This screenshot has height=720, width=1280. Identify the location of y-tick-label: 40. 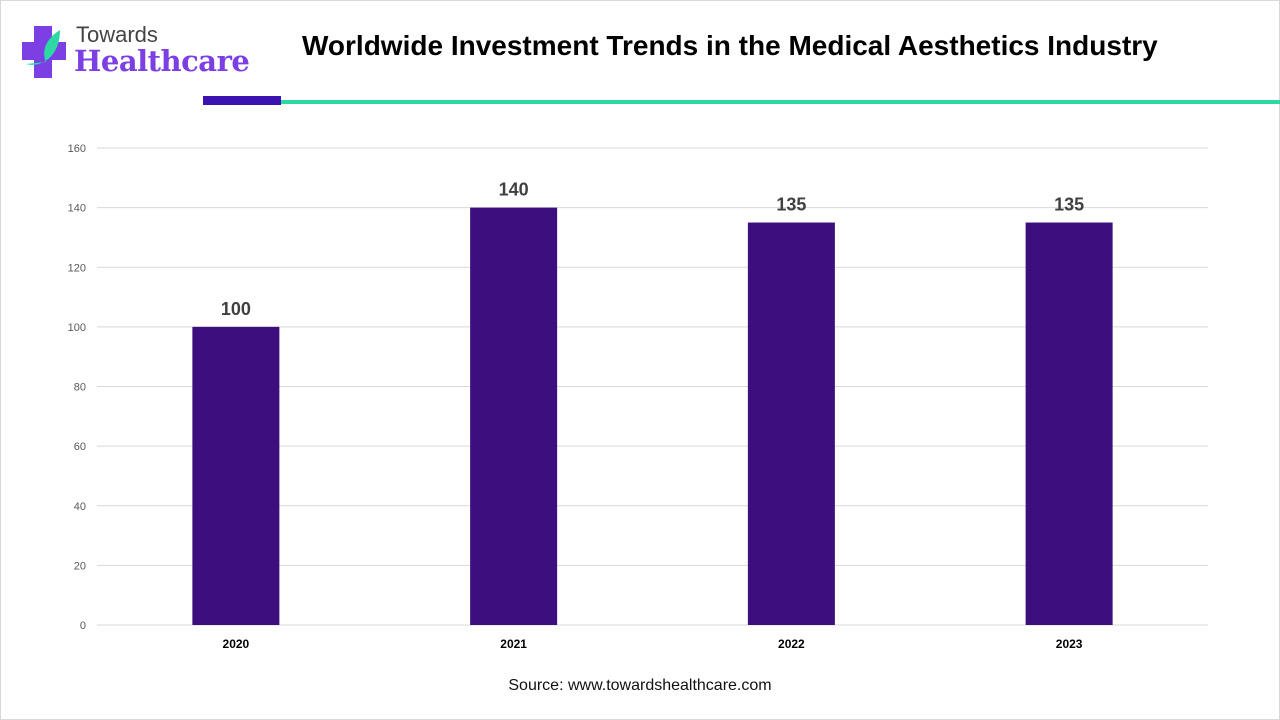
(80, 507).